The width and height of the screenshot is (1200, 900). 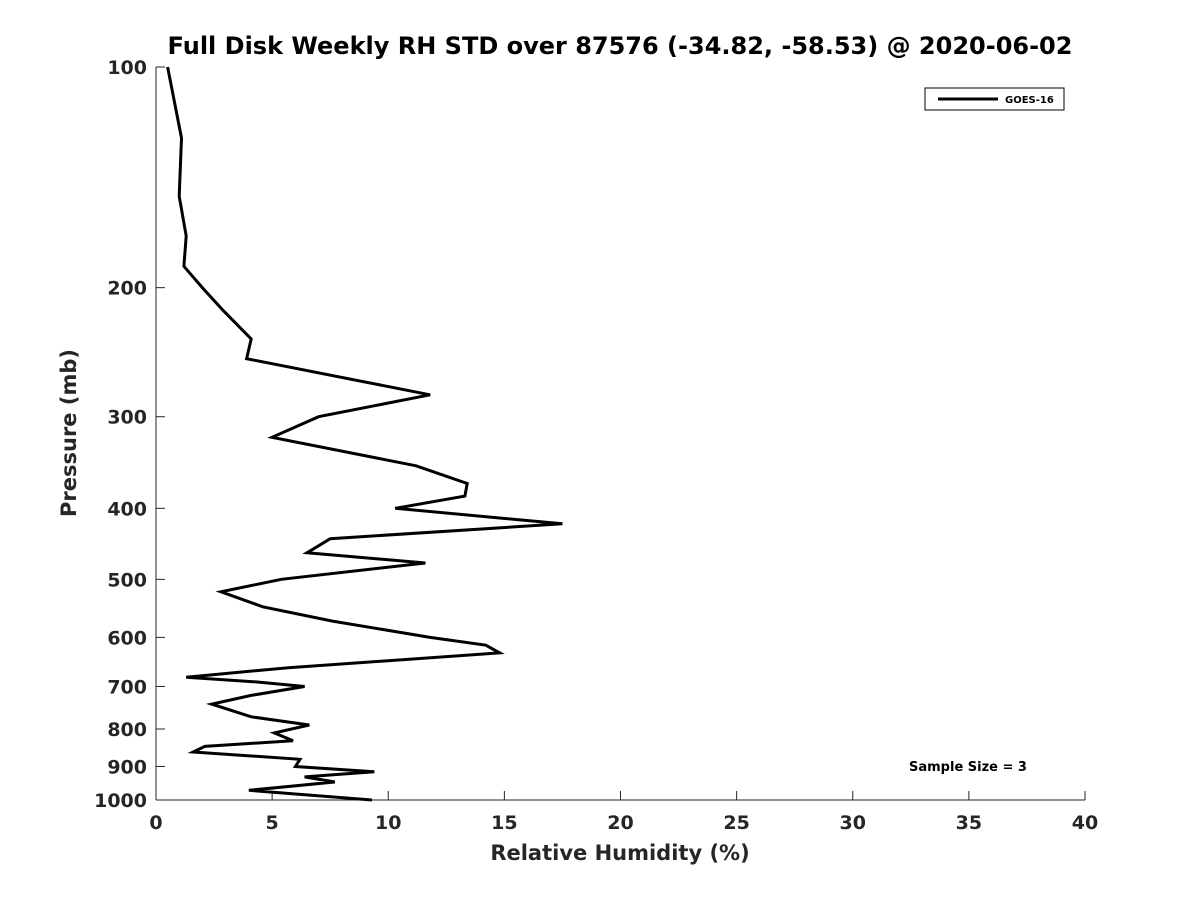 I want to click on x-tick-label: 25, so click(x=736, y=823).